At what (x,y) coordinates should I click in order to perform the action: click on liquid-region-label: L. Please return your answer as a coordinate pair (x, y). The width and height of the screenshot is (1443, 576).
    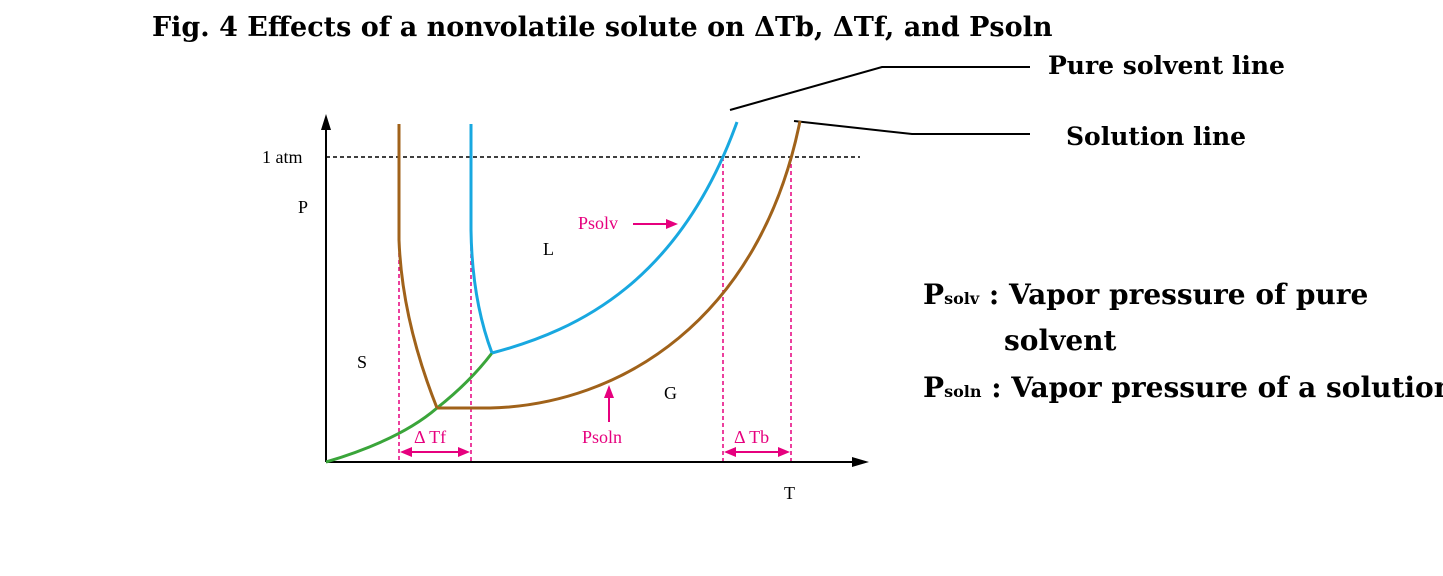
    Looking at the image, I should click on (548, 249).